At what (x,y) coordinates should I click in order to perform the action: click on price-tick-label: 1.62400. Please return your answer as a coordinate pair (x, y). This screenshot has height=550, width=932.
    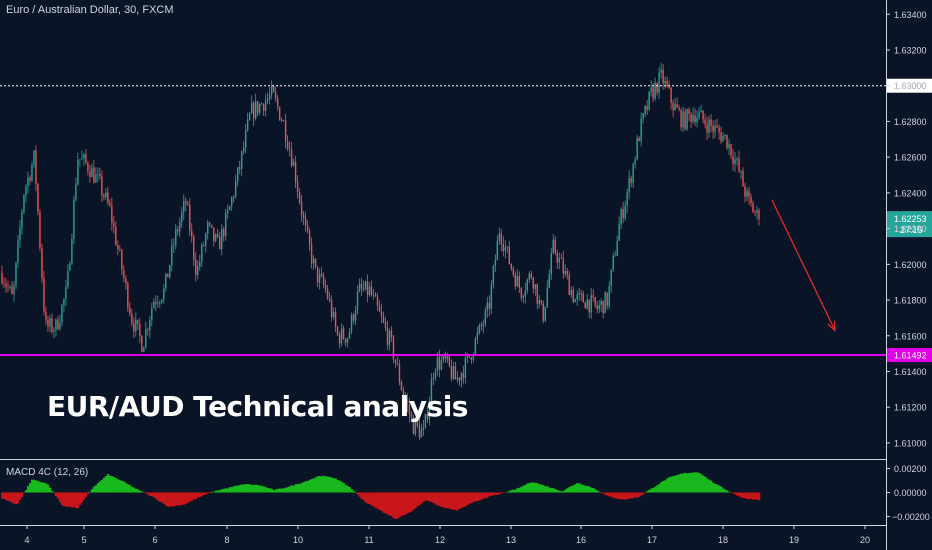
    Looking at the image, I should click on (910, 193).